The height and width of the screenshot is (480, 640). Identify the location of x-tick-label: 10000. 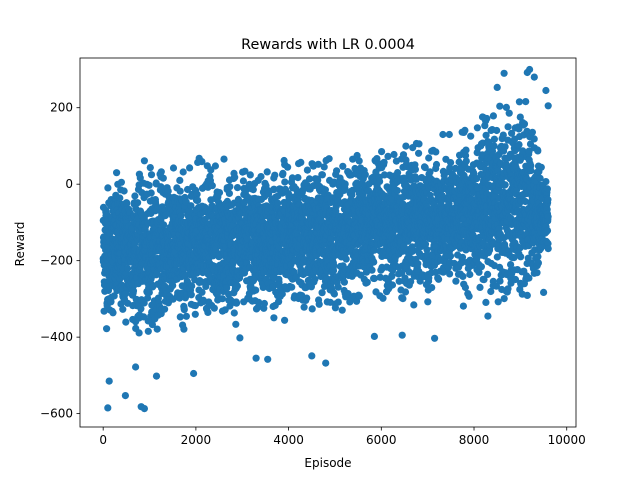
(567, 440).